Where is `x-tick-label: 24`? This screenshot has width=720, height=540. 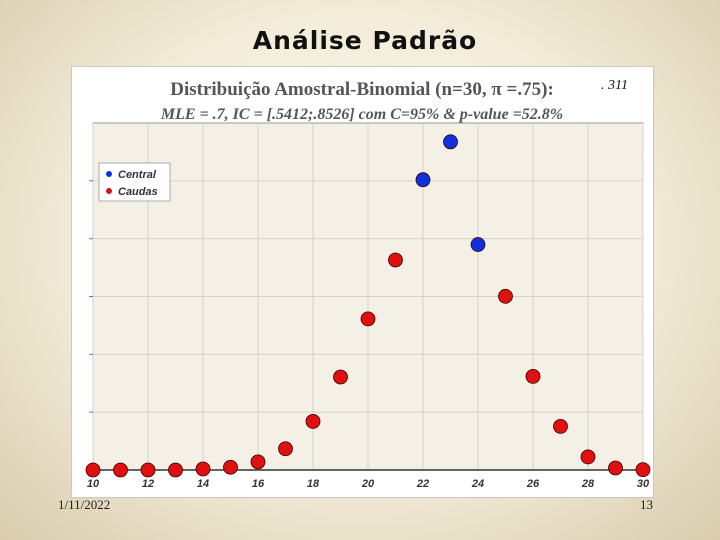 x-tick-label: 24 is located at coordinates (477, 484).